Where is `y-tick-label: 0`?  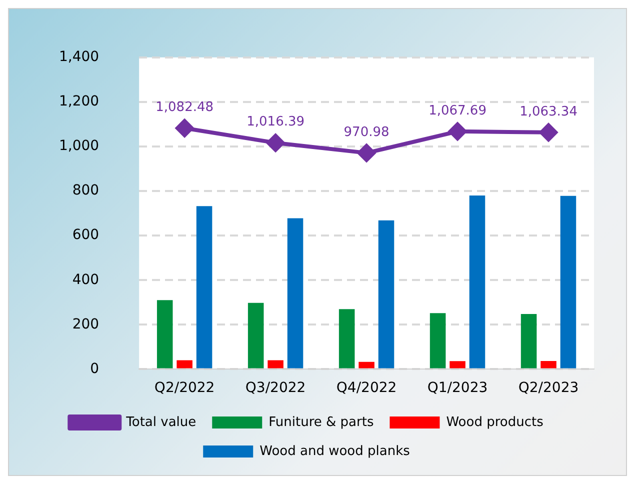
y-tick-label: 0 is located at coordinates (95, 368).